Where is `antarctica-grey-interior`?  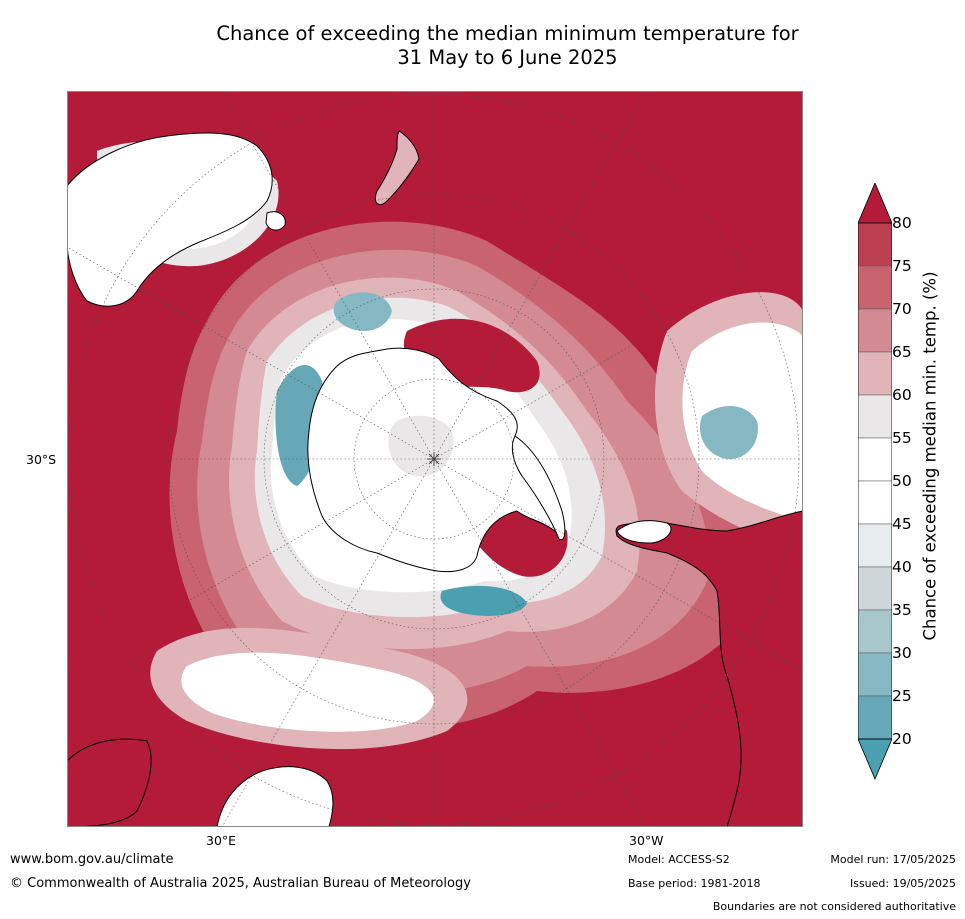
antarctica-grey-interior is located at coordinates (421, 446).